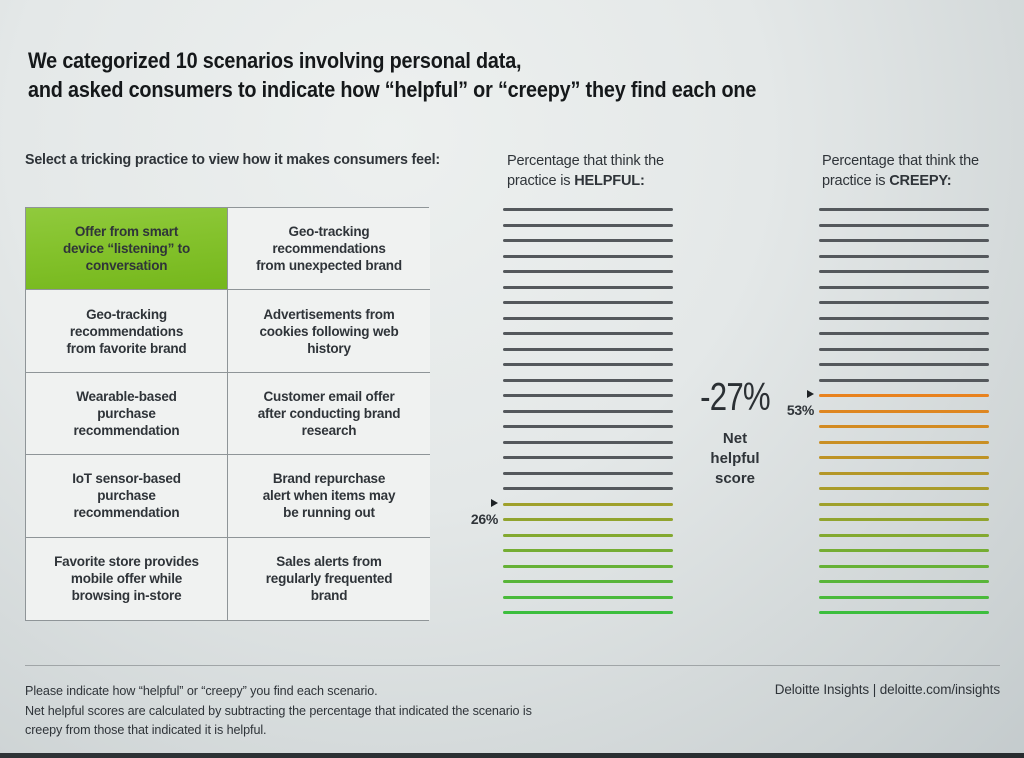 The image size is (1024, 758). I want to click on creepy-marker: 53%, so click(791, 404).